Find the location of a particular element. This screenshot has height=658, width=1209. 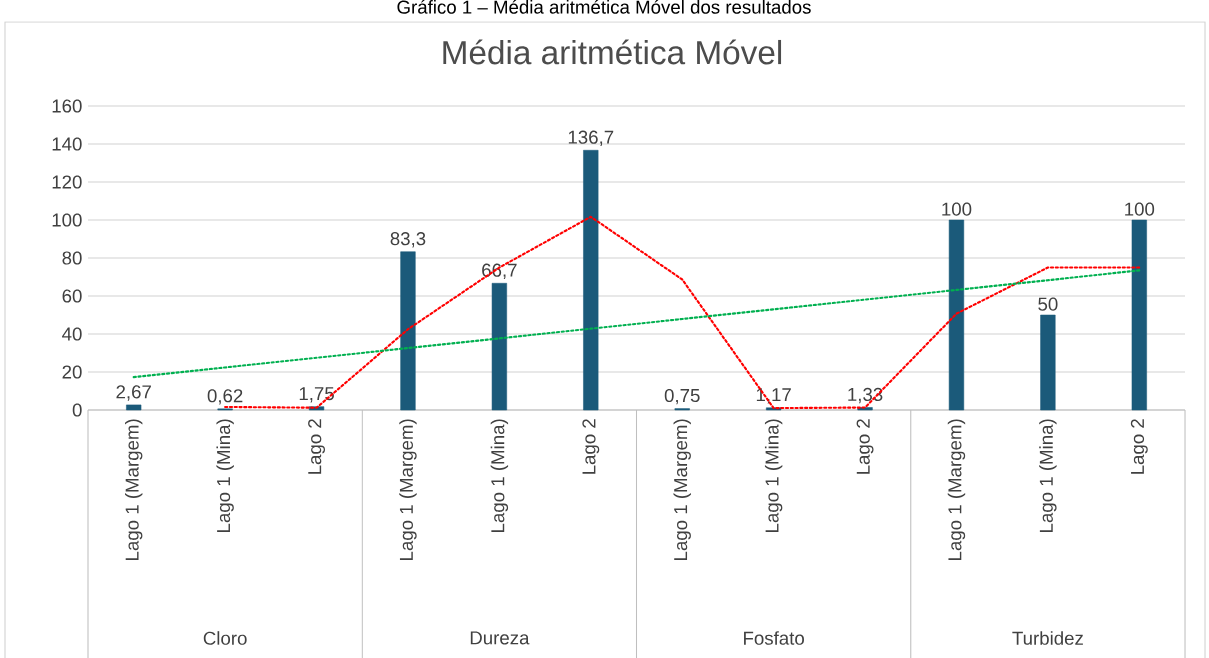

chart-title: Média aritmética Móvel is located at coordinates (612, 52).